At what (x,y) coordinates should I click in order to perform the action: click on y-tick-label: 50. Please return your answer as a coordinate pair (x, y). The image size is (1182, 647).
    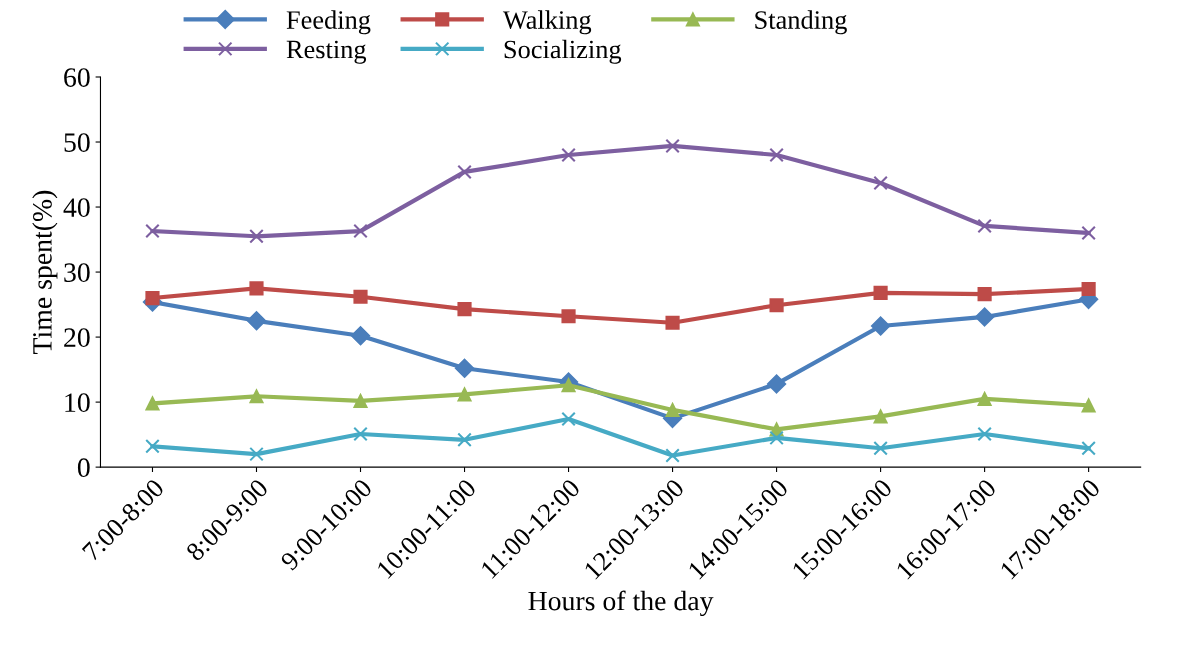
    Looking at the image, I should click on (77, 142).